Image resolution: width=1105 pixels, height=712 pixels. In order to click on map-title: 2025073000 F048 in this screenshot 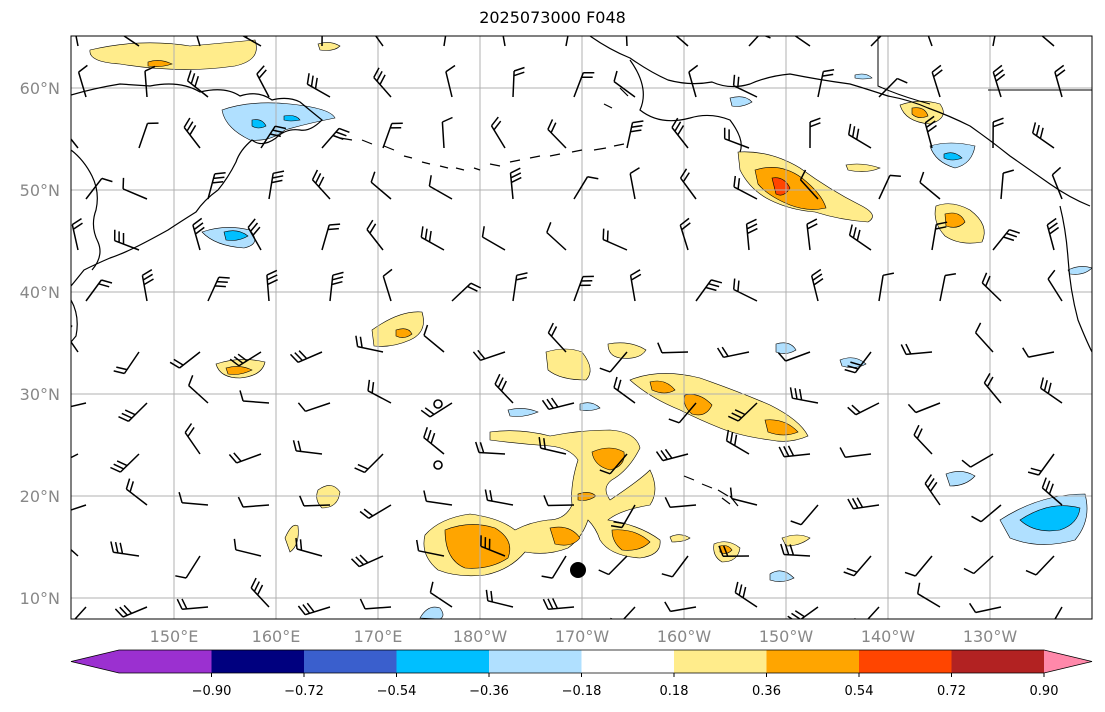, I will do `click(552, 17)`.